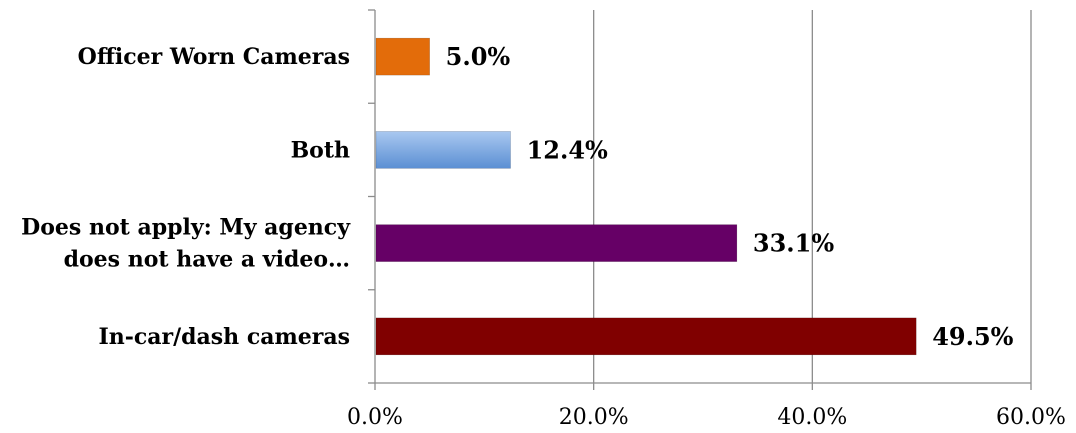  I want to click on category-label-1: Both, so click(320, 150).